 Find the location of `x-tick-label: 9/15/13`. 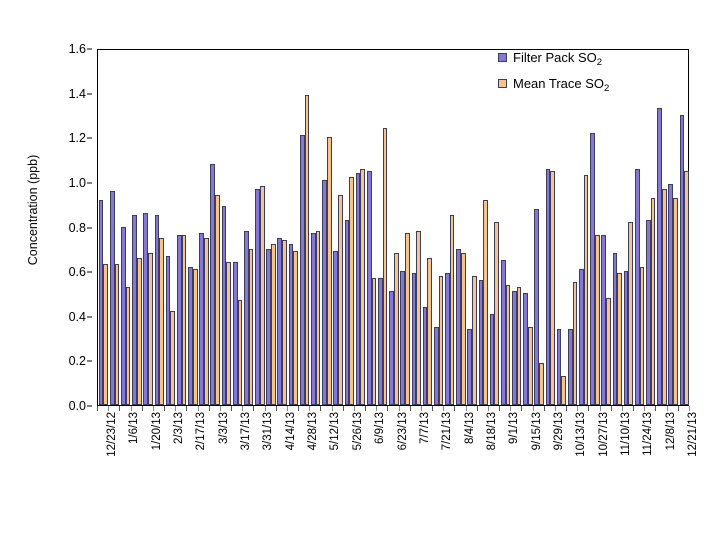

x-tick-label: 9/15/13 is located at coordinates (536, 431).